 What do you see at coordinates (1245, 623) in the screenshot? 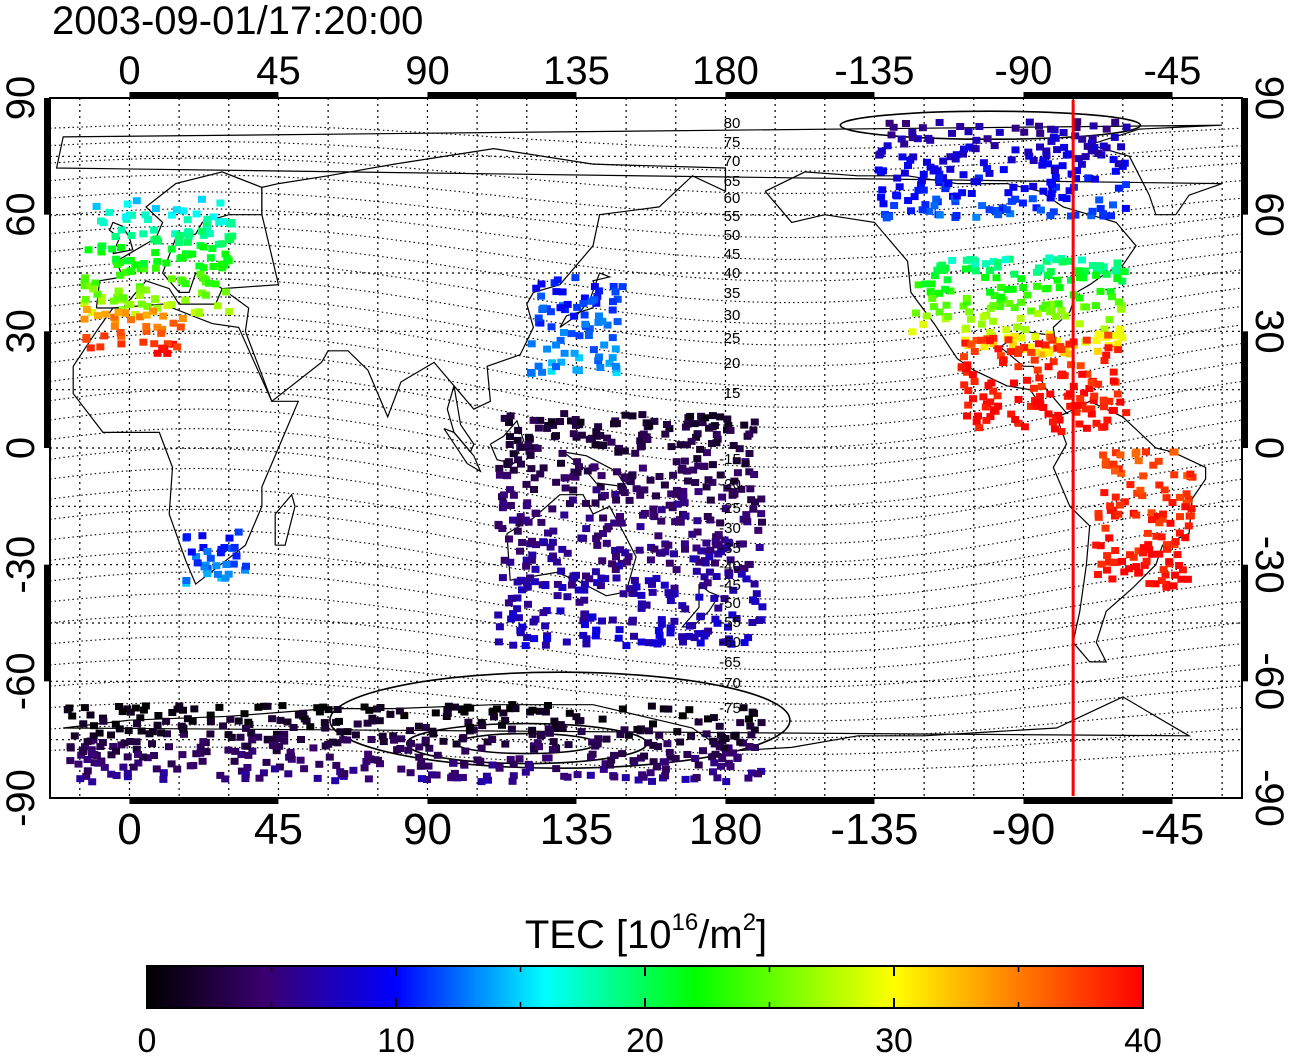
I see `frame-bar-right` at bounding box center [1245, 623].